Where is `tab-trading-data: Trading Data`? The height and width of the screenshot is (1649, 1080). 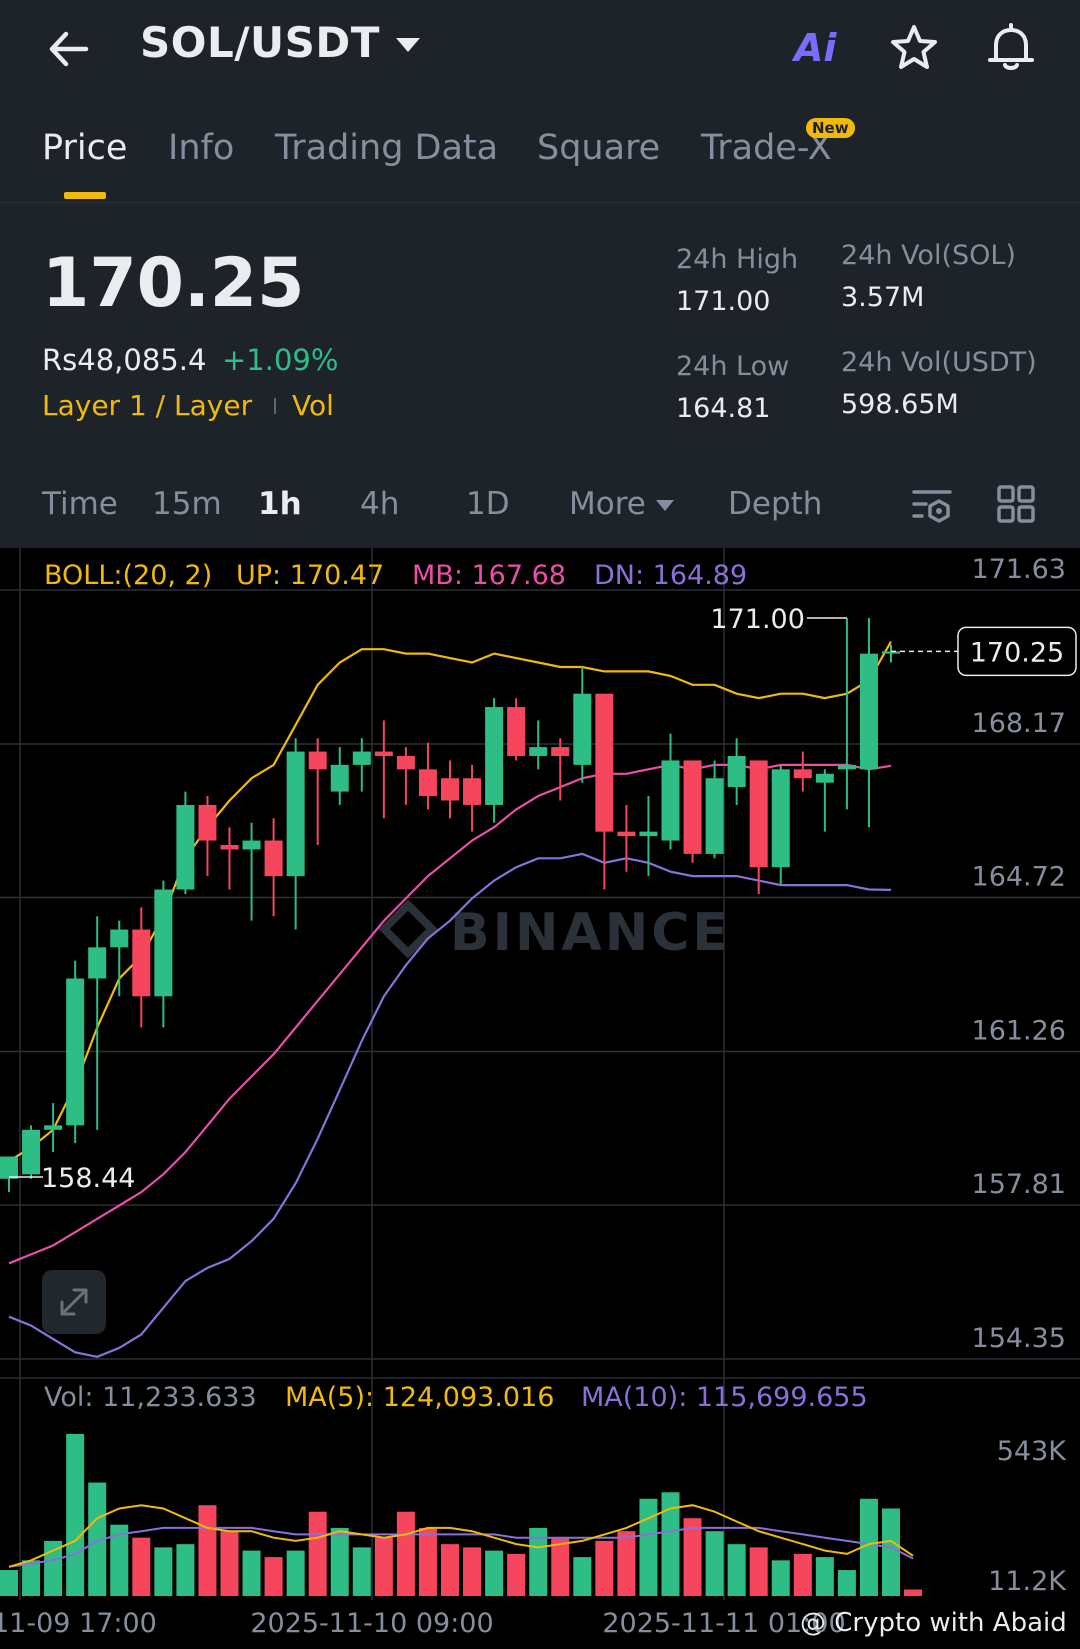
tab-trading-data: Trading Data is located at coordinates (387, 148).